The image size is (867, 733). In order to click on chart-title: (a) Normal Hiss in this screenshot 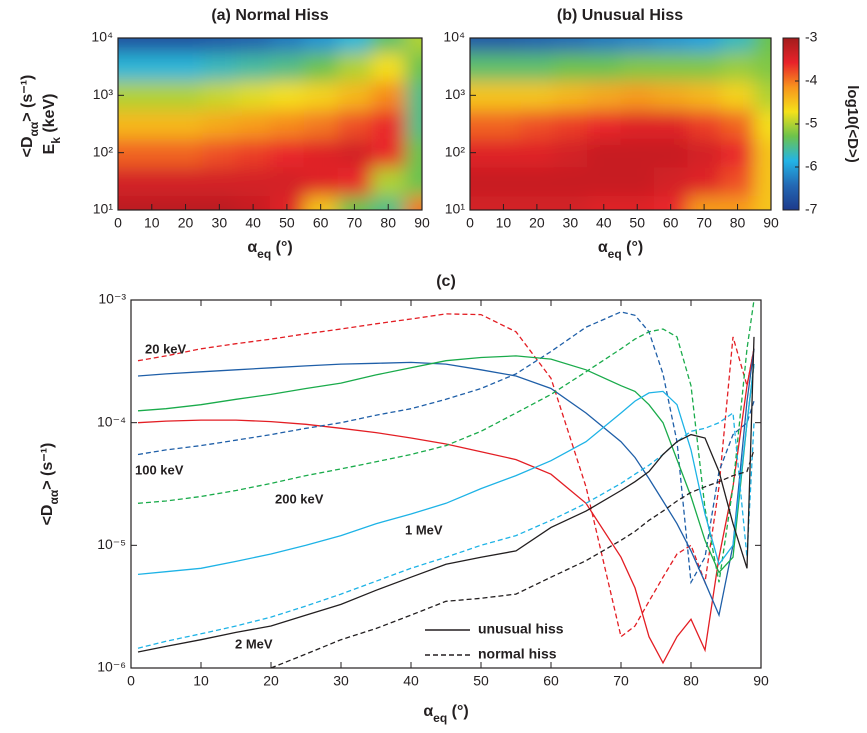, I will do `click(269, 15)`.